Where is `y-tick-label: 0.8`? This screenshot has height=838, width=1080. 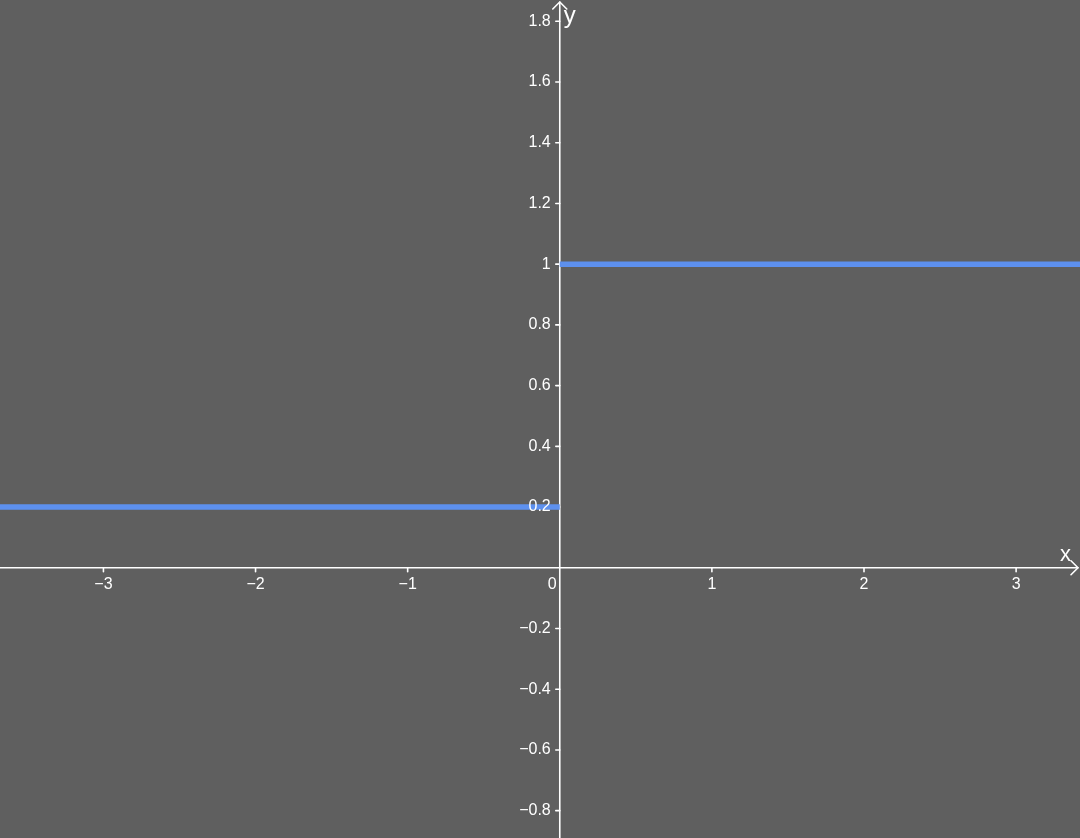
y-tick-label: 0.8 is located at coordinates (539, 324).